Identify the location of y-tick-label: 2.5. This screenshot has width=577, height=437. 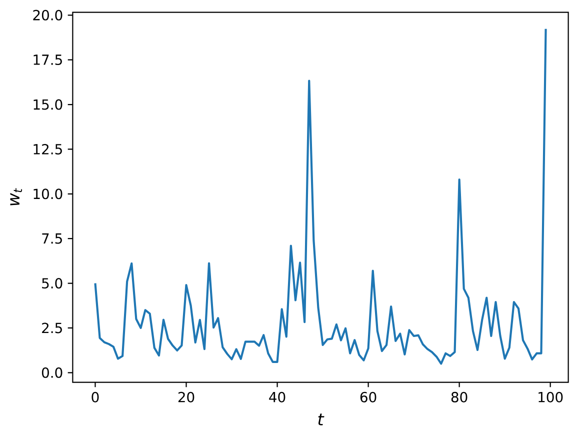
(52, 328).